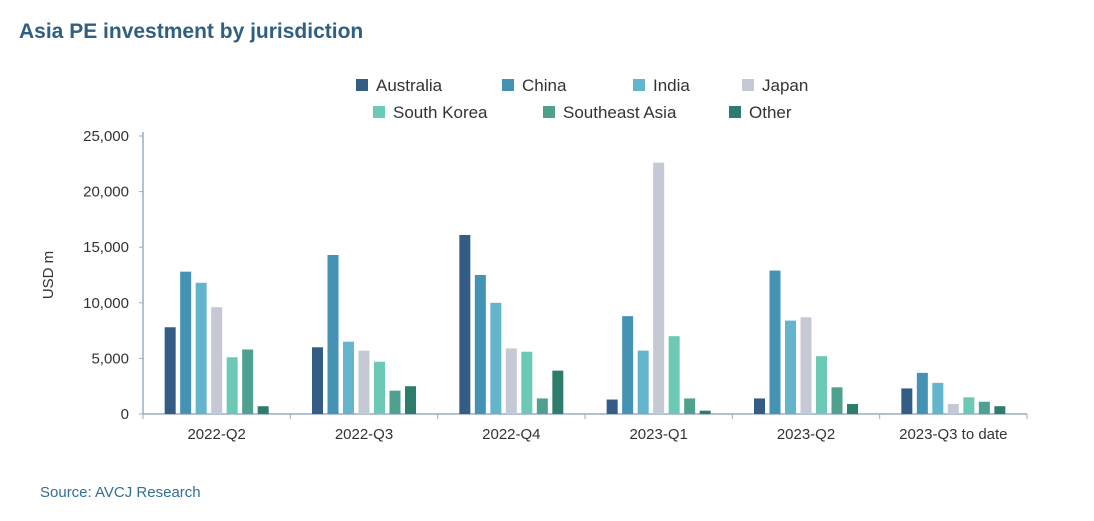  I want to click on chart-title: Asia PE investment by jurisdiction, so click(191, 31).